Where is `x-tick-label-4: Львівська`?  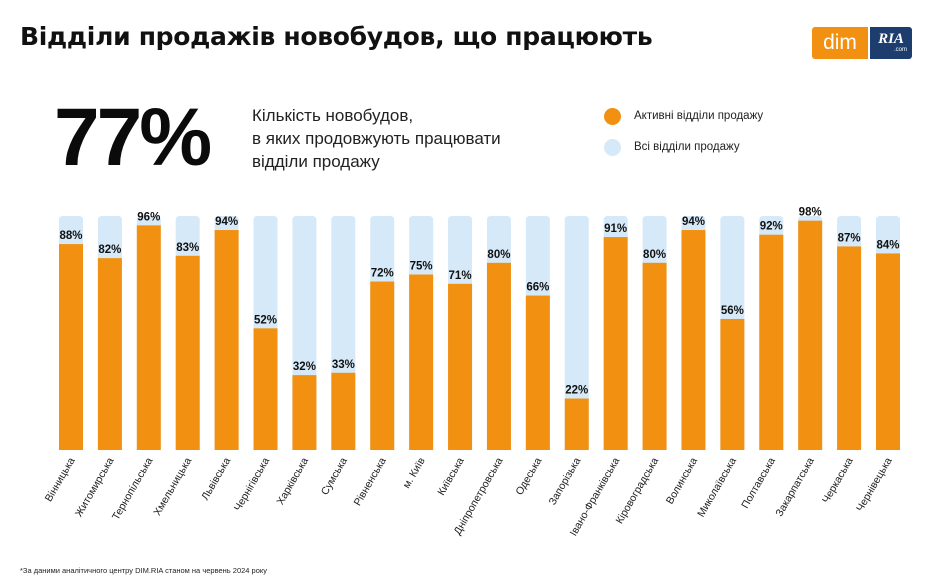 x-tick-label-4: Львівська is located at coordinates (216, 478).